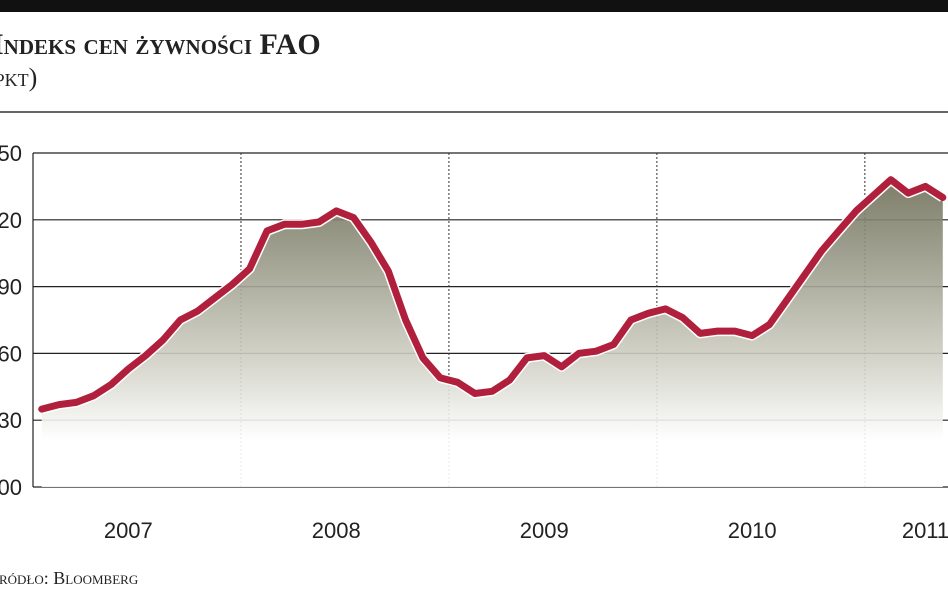 The width and height of the screenshot is (948, 593). Describe the element at coordinates (336, 530) in the screenshot. I see `x-tick-label: 2008` at that location.